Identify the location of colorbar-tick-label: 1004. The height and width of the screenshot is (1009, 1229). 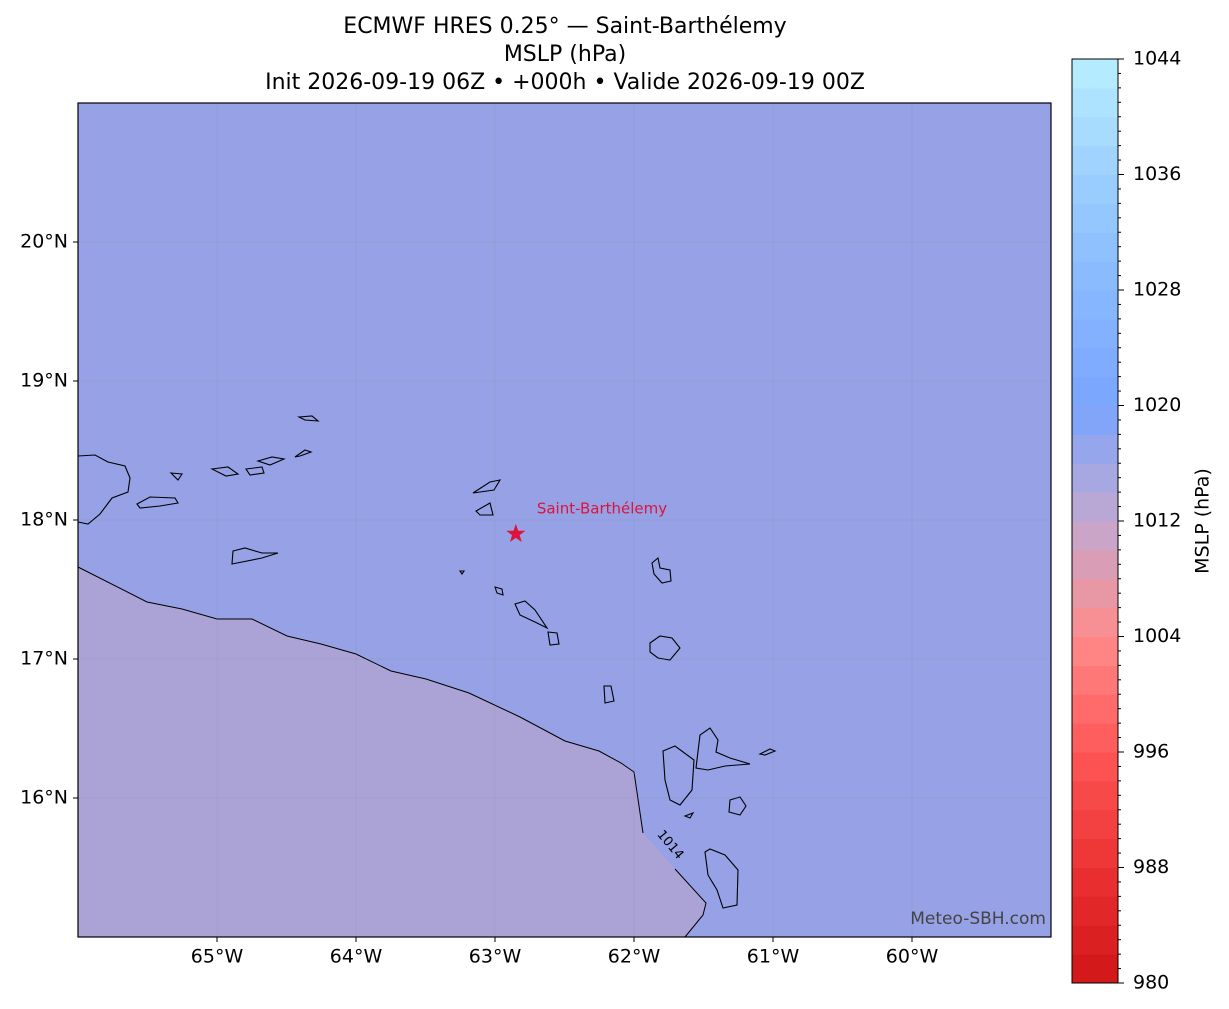
(1157, 636).